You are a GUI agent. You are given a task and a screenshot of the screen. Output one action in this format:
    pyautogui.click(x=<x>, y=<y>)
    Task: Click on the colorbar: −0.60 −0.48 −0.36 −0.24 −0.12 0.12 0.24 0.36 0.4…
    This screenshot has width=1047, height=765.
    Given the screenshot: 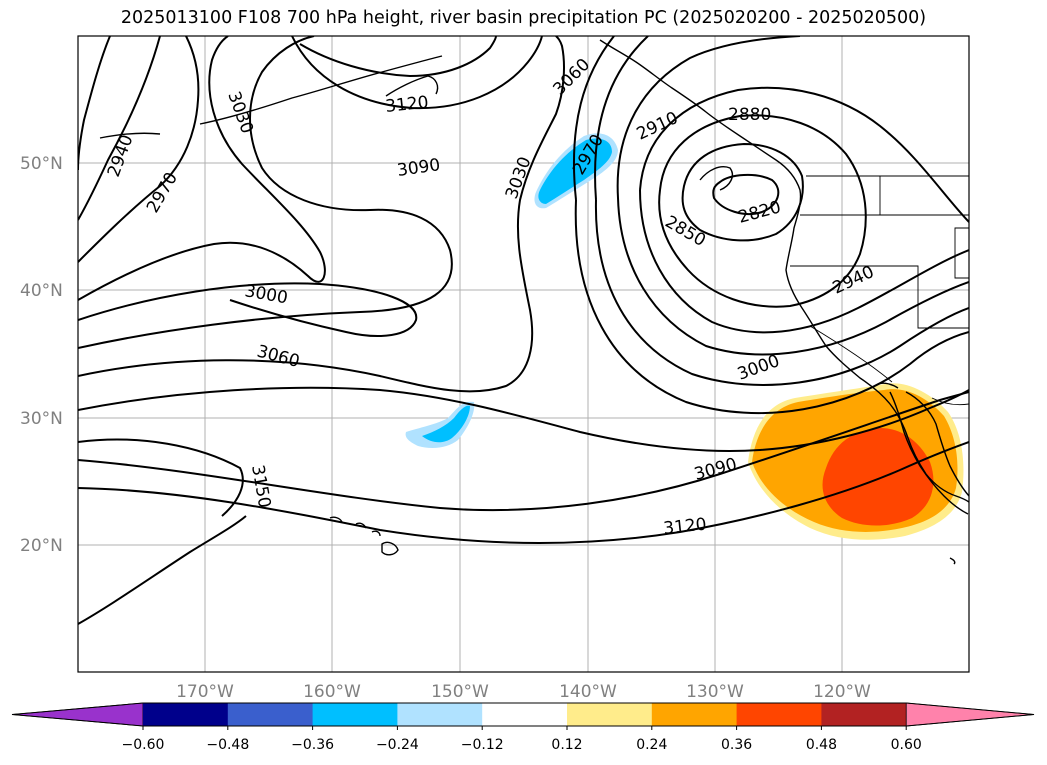 What is the action you would take?
    pyautogui.click(x=523, y=727)
    